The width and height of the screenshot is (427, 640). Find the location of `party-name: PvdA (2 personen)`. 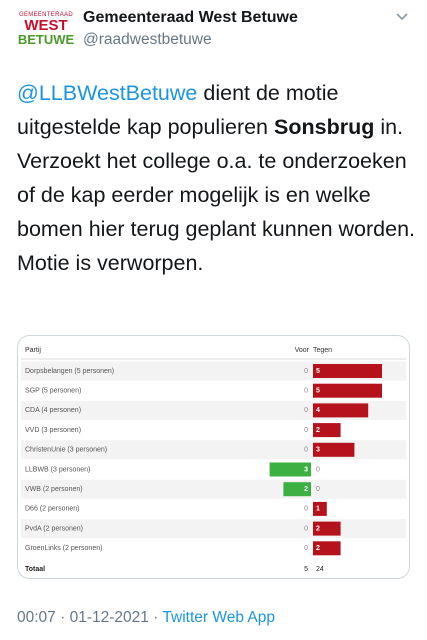

party-name: PvdA (2 personen) is located at coordinates (54, 528).